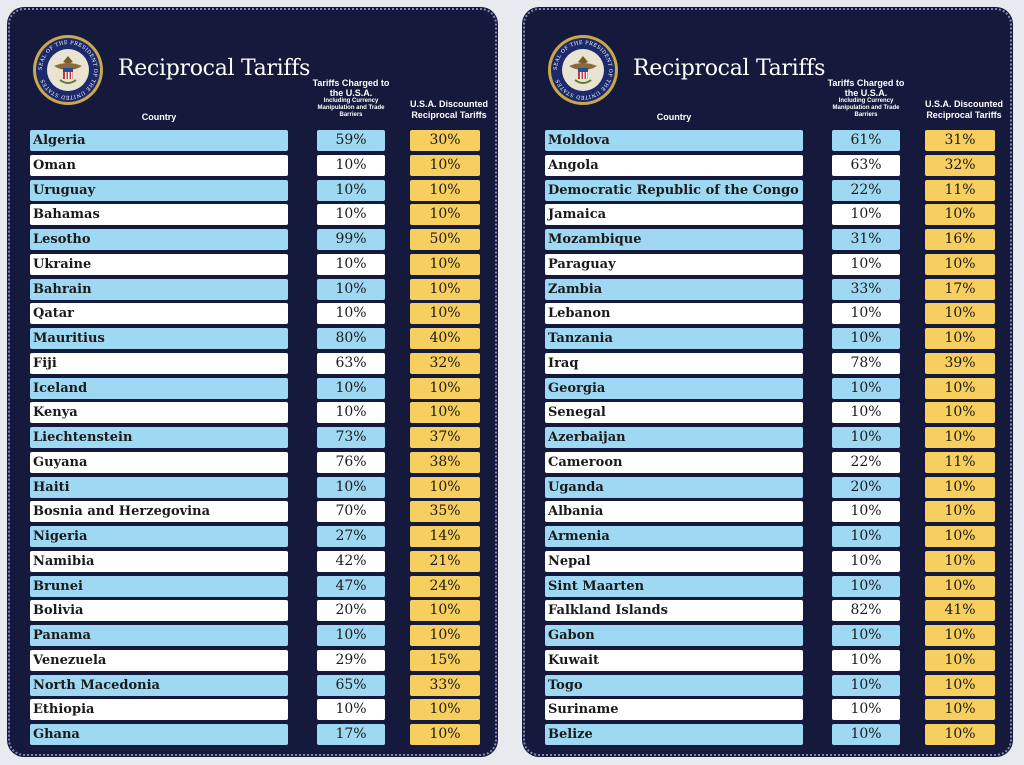  What do you see at coordinates (775, 736) in the screenshot?
I see `table-row: Belize 10% 10%` at bounding box center [775, 736].